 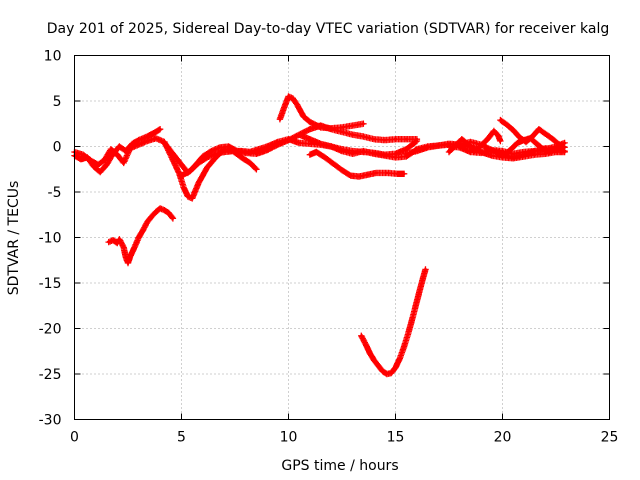 What do you see at coordinates (50, 330) in the screenshot?
I see `y-tick-label: -20` at bounding box center [50, 330].